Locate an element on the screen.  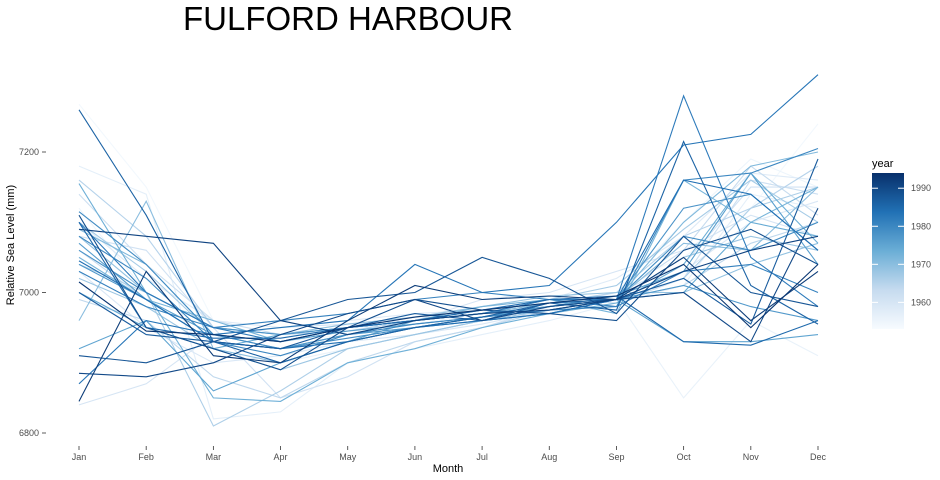
x-tick-label: Nov is located at coordinates (751, 457).